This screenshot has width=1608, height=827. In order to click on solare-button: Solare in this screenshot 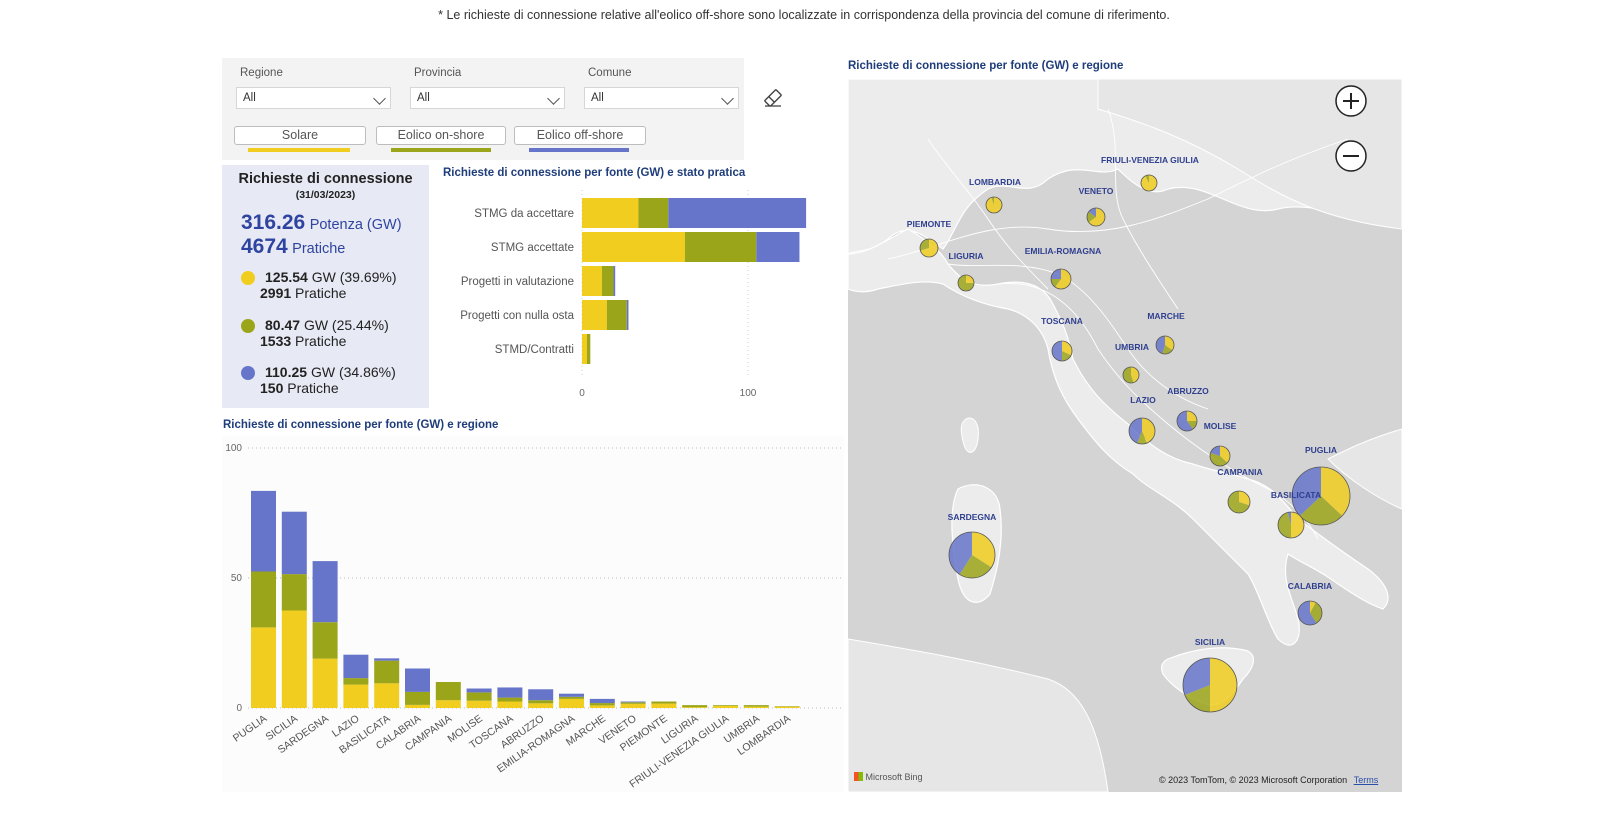, I will do `click(300, 135)`.